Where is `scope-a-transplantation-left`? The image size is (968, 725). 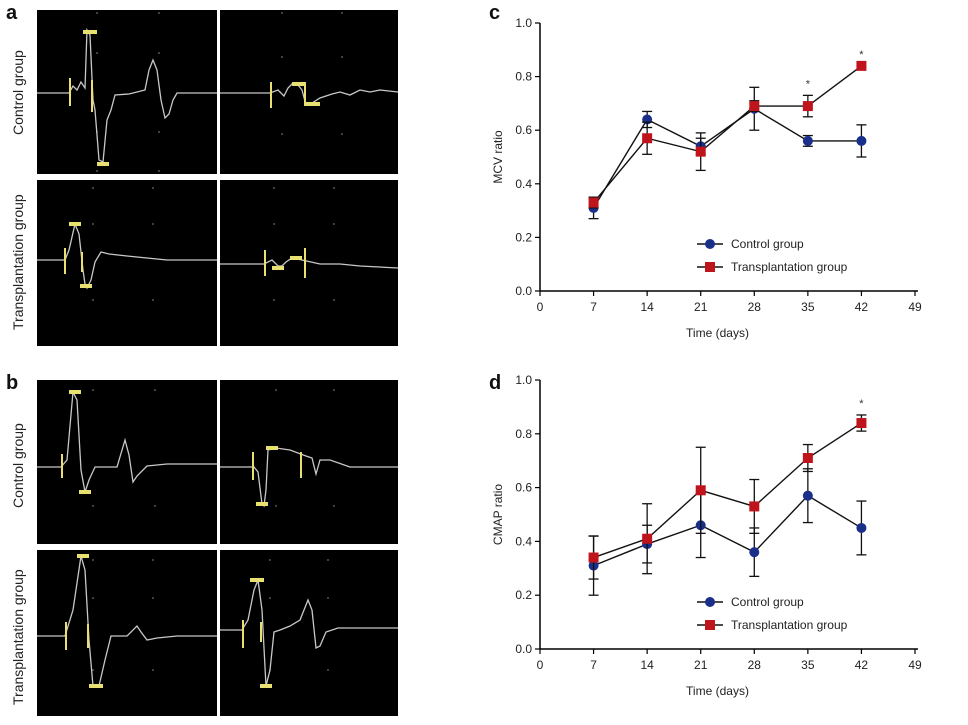
scope-a-transplantation-left is located at coordinates (127, 263).